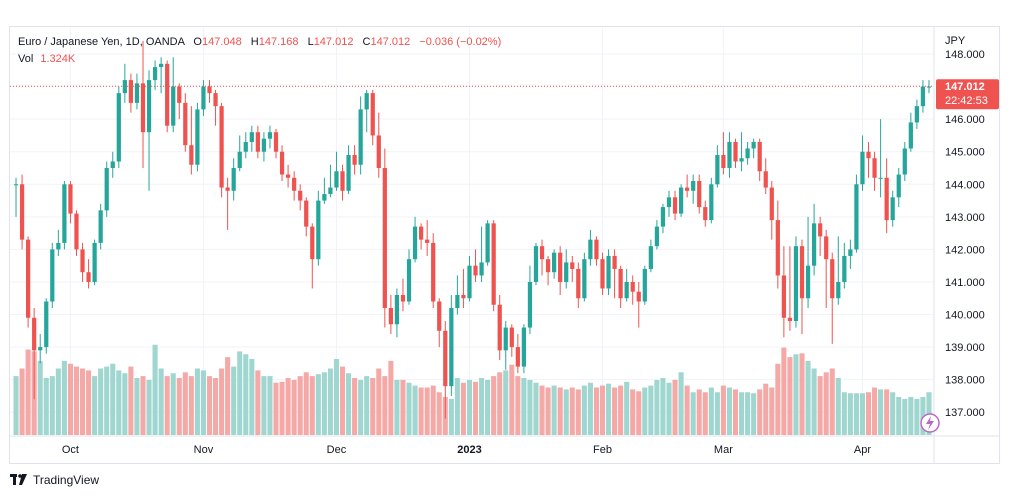 This screenshot has width=1012, height=498. Describe the element at coordinates (26, 59) in the screenshot. I see `legend-vol-label: Vol` at that location.